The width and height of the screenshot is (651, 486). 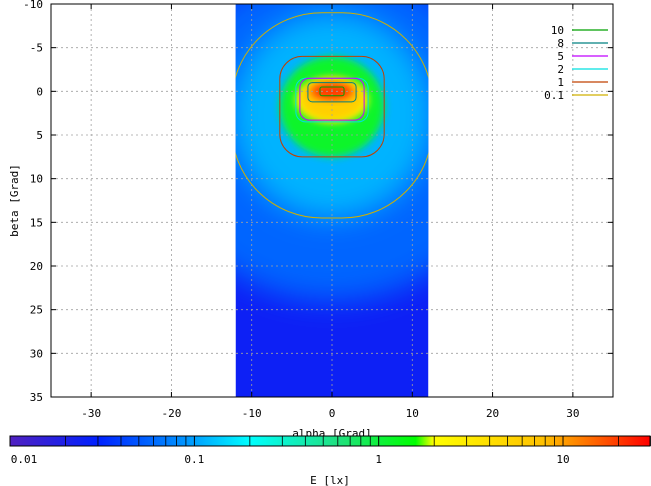 What do you see at coordinates (194, 459) in the screenshot?
I see `colorbar-tick-label: 0.1` at bounding box center [194, 459].